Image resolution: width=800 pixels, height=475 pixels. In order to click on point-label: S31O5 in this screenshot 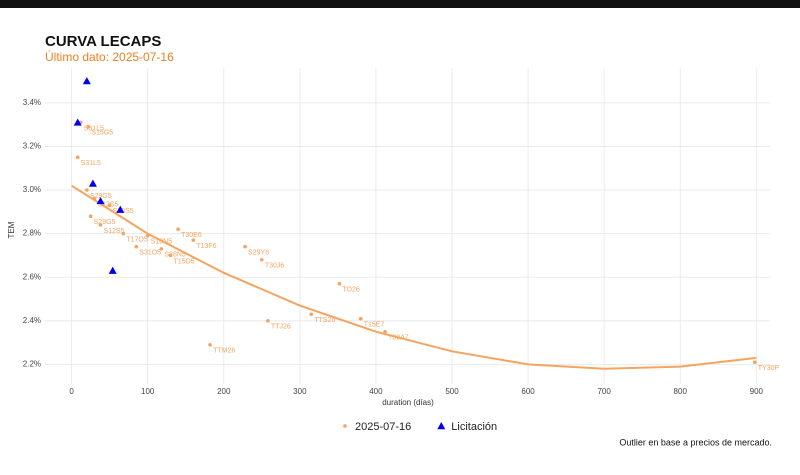, I will do `click(150, 253)`.